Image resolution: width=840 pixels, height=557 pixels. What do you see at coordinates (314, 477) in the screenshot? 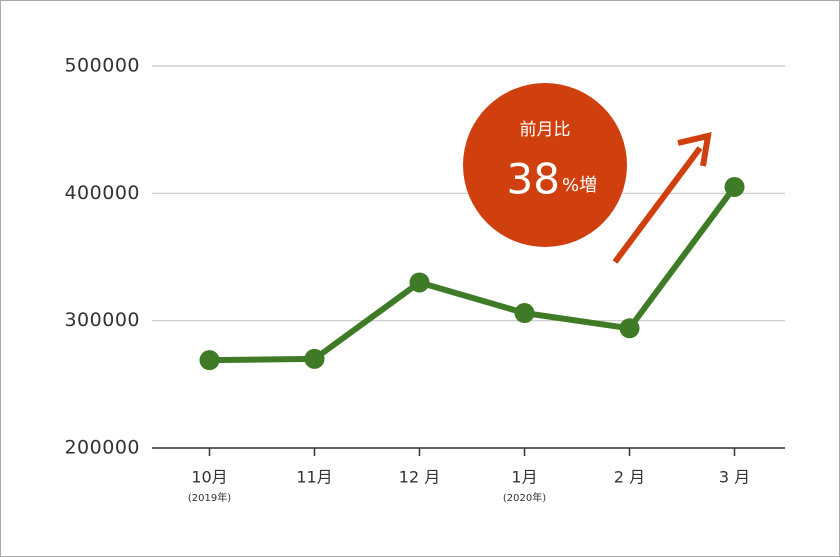
I see `x-tick-label: 11月` at bounding box center [314, 477].